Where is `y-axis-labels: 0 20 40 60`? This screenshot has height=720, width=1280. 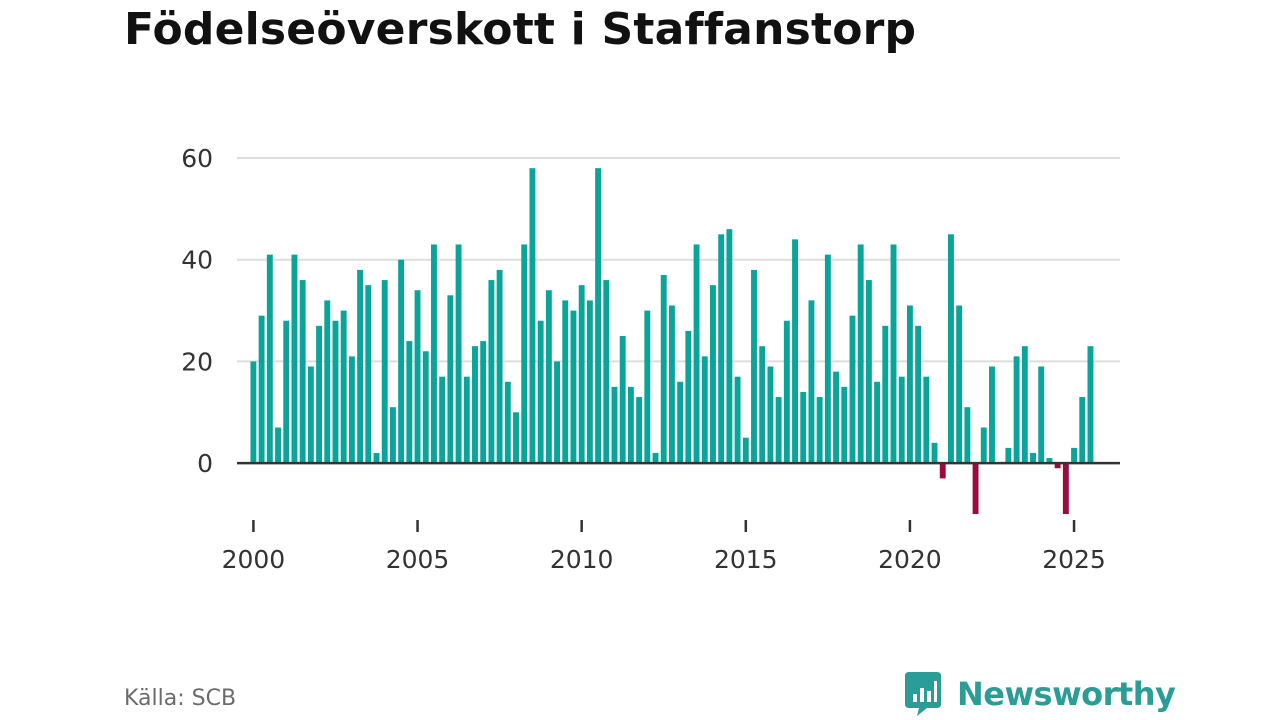
y-axis-labels: 0 20 40 60 is located at coordinates (197, 311).